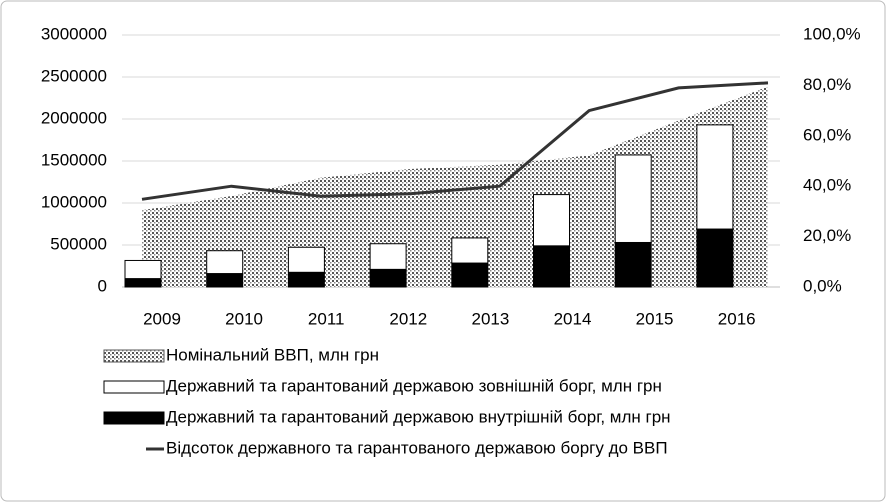 This screenshot has height=502, width=886. What do you see at coordinates (102, 285) in the screenshot?
I see `y-tick-label: 0` at bounding box center [102, 285].